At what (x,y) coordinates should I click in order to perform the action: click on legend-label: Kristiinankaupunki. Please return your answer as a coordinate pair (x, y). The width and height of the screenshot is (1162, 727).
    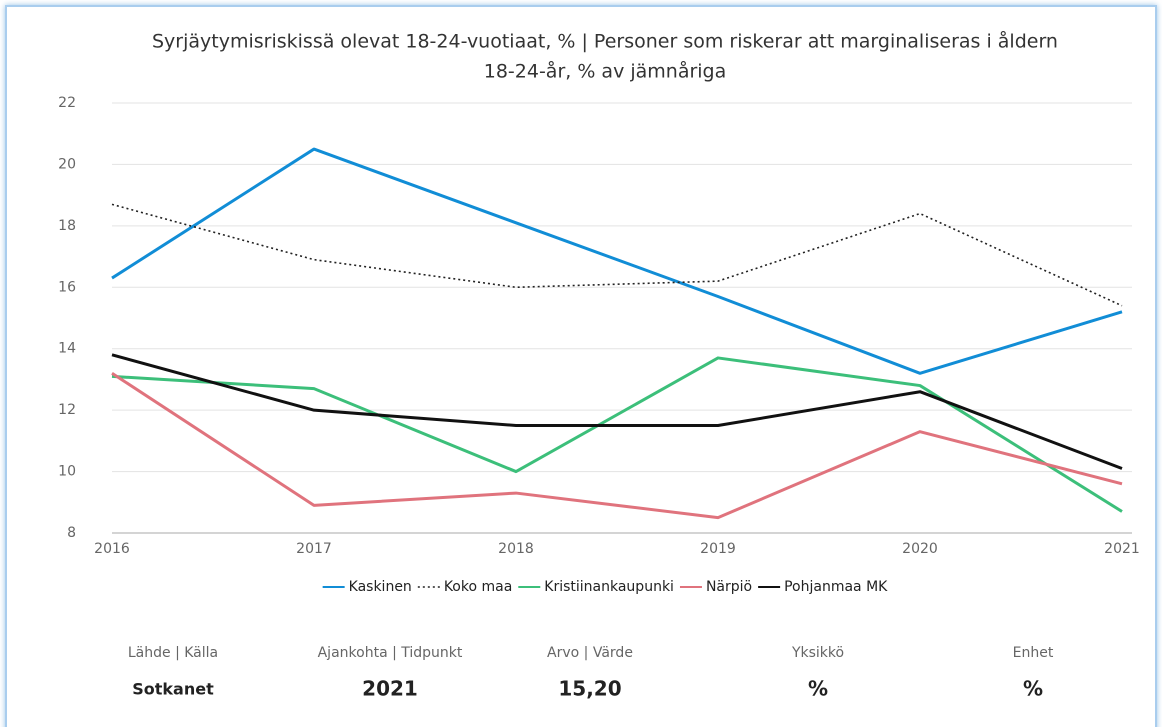
    Looking at the image, I should click on (609, 587).